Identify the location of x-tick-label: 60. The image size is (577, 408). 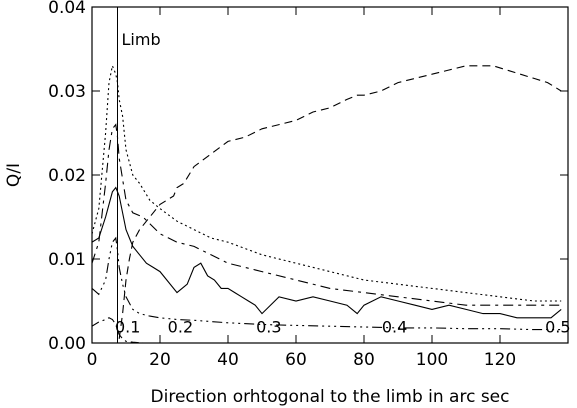
(296, 360).